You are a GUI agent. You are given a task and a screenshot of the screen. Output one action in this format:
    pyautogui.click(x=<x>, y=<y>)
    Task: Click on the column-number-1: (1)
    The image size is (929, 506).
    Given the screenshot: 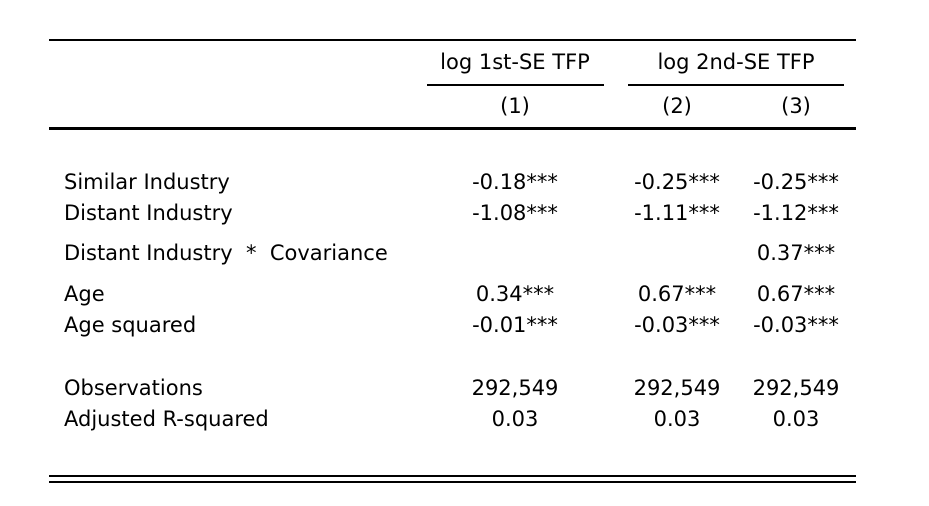 What is the action you would take?
    pyautogui.click(x=515, y=106)
    